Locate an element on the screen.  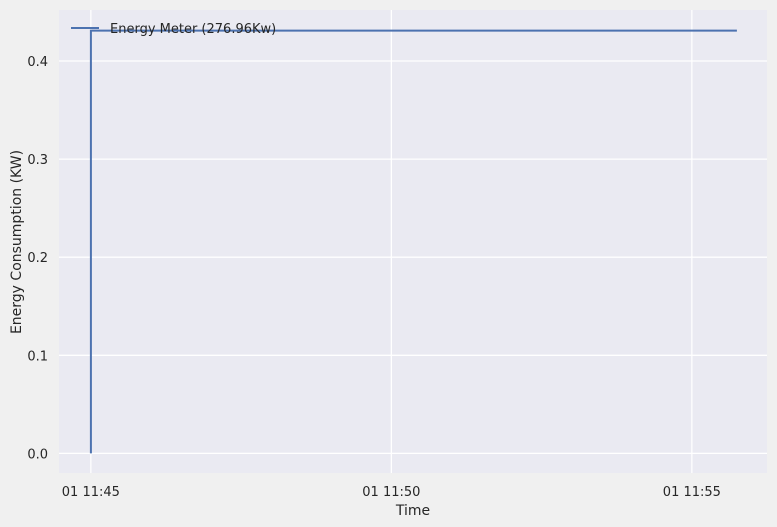
x-tick-label: 01 11:50 is located at coordinates (391, 492).